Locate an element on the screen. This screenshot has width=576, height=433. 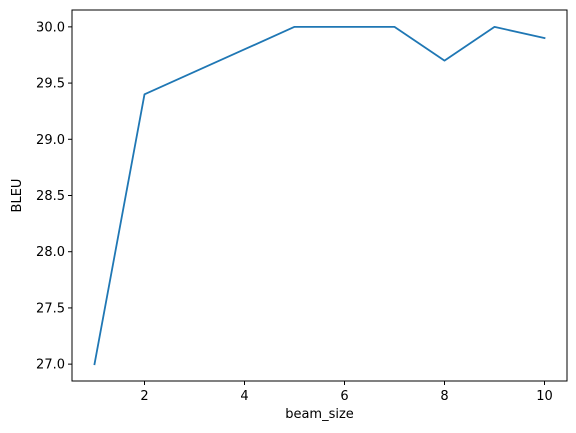
x-tick-label: 8 is located at coordinates (444, 396).